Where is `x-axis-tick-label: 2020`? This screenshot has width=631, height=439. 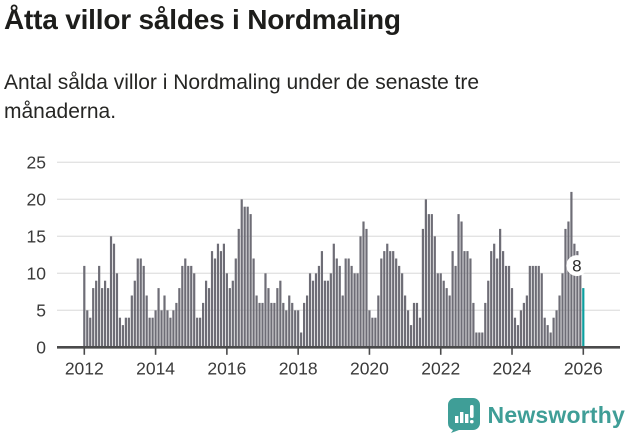
x-axis-tick-label: 2020 is located at coordinates (369, 368).